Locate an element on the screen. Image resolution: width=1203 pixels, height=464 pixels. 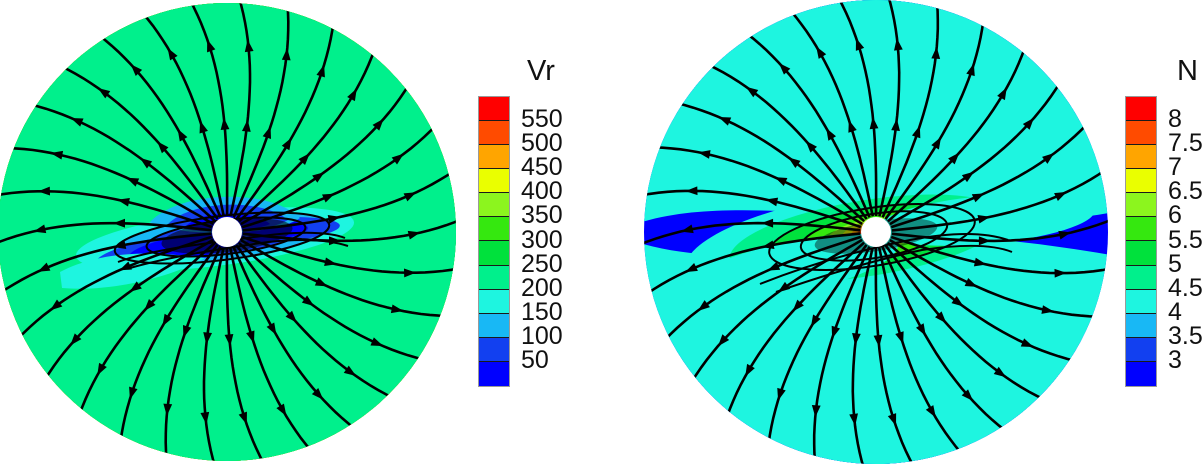
vr-colorbar is located at coordinates (494, 241).